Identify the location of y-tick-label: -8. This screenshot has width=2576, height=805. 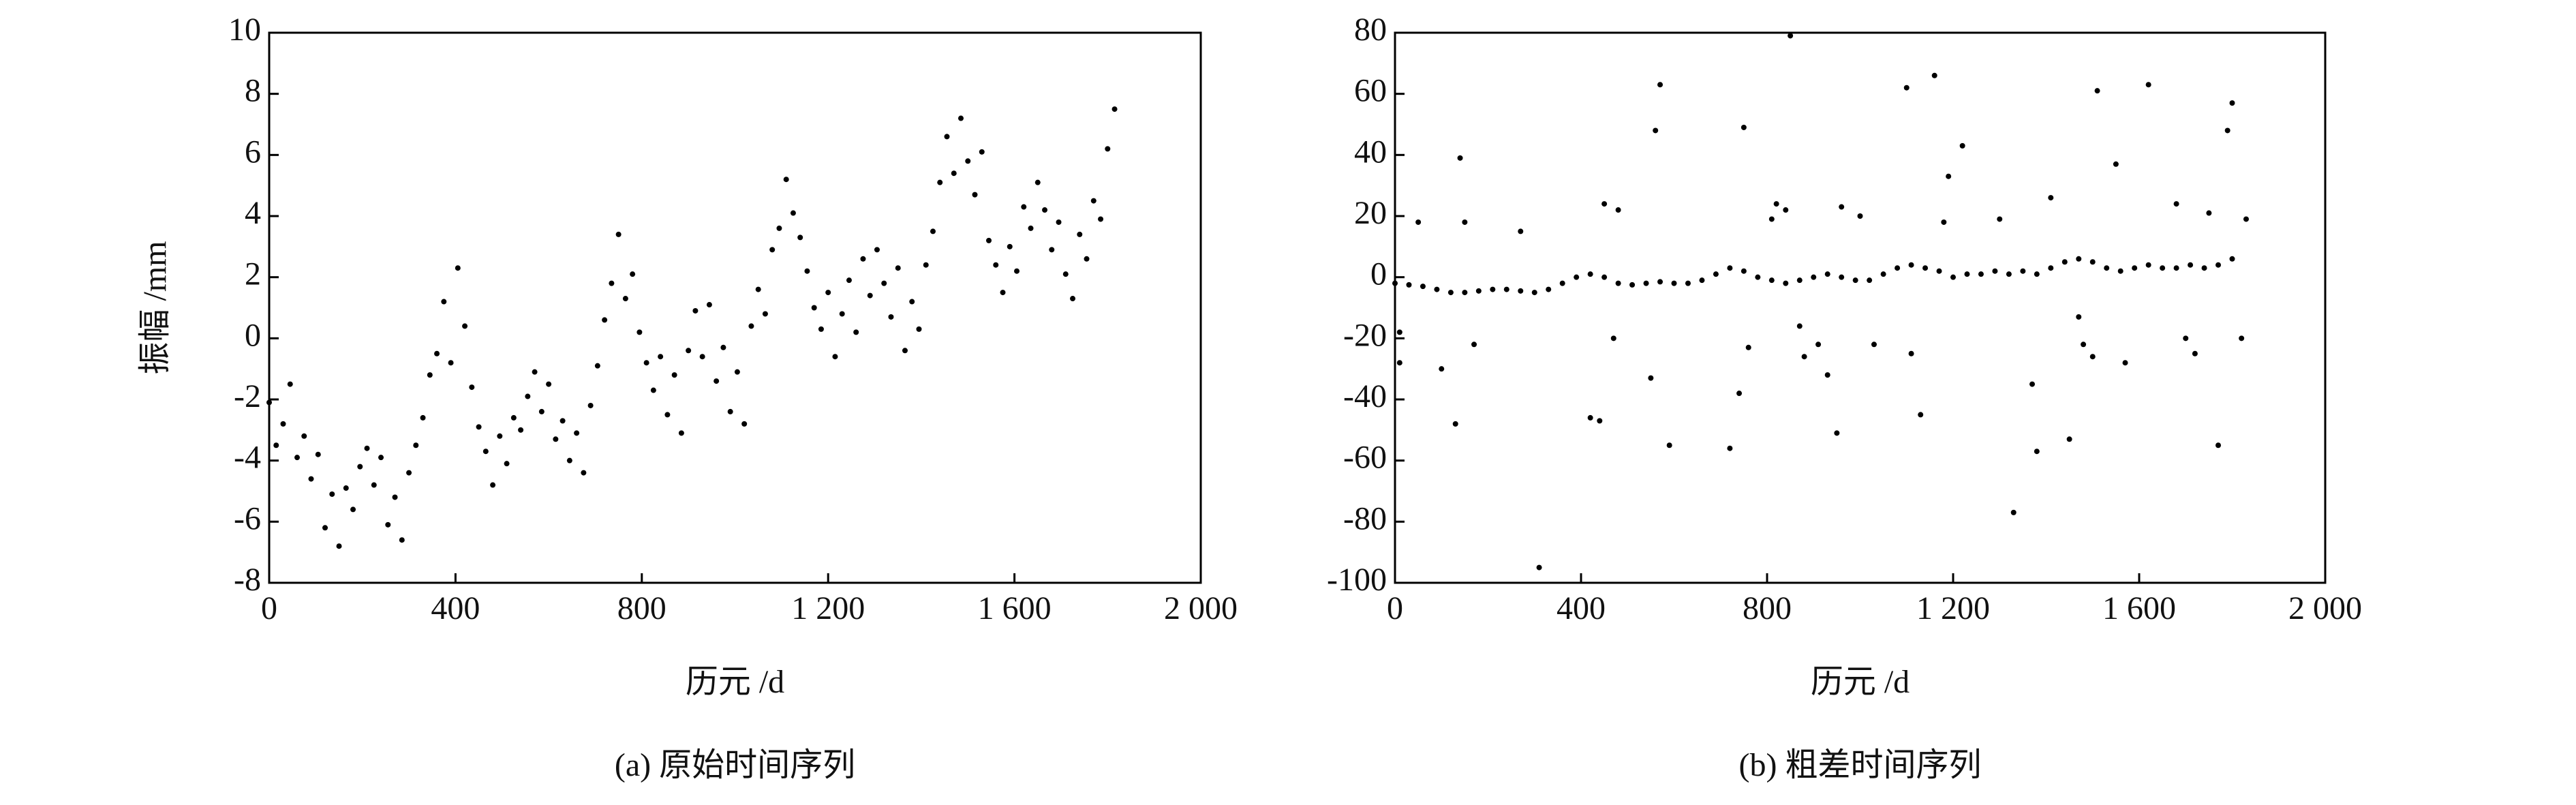
(248, 580).